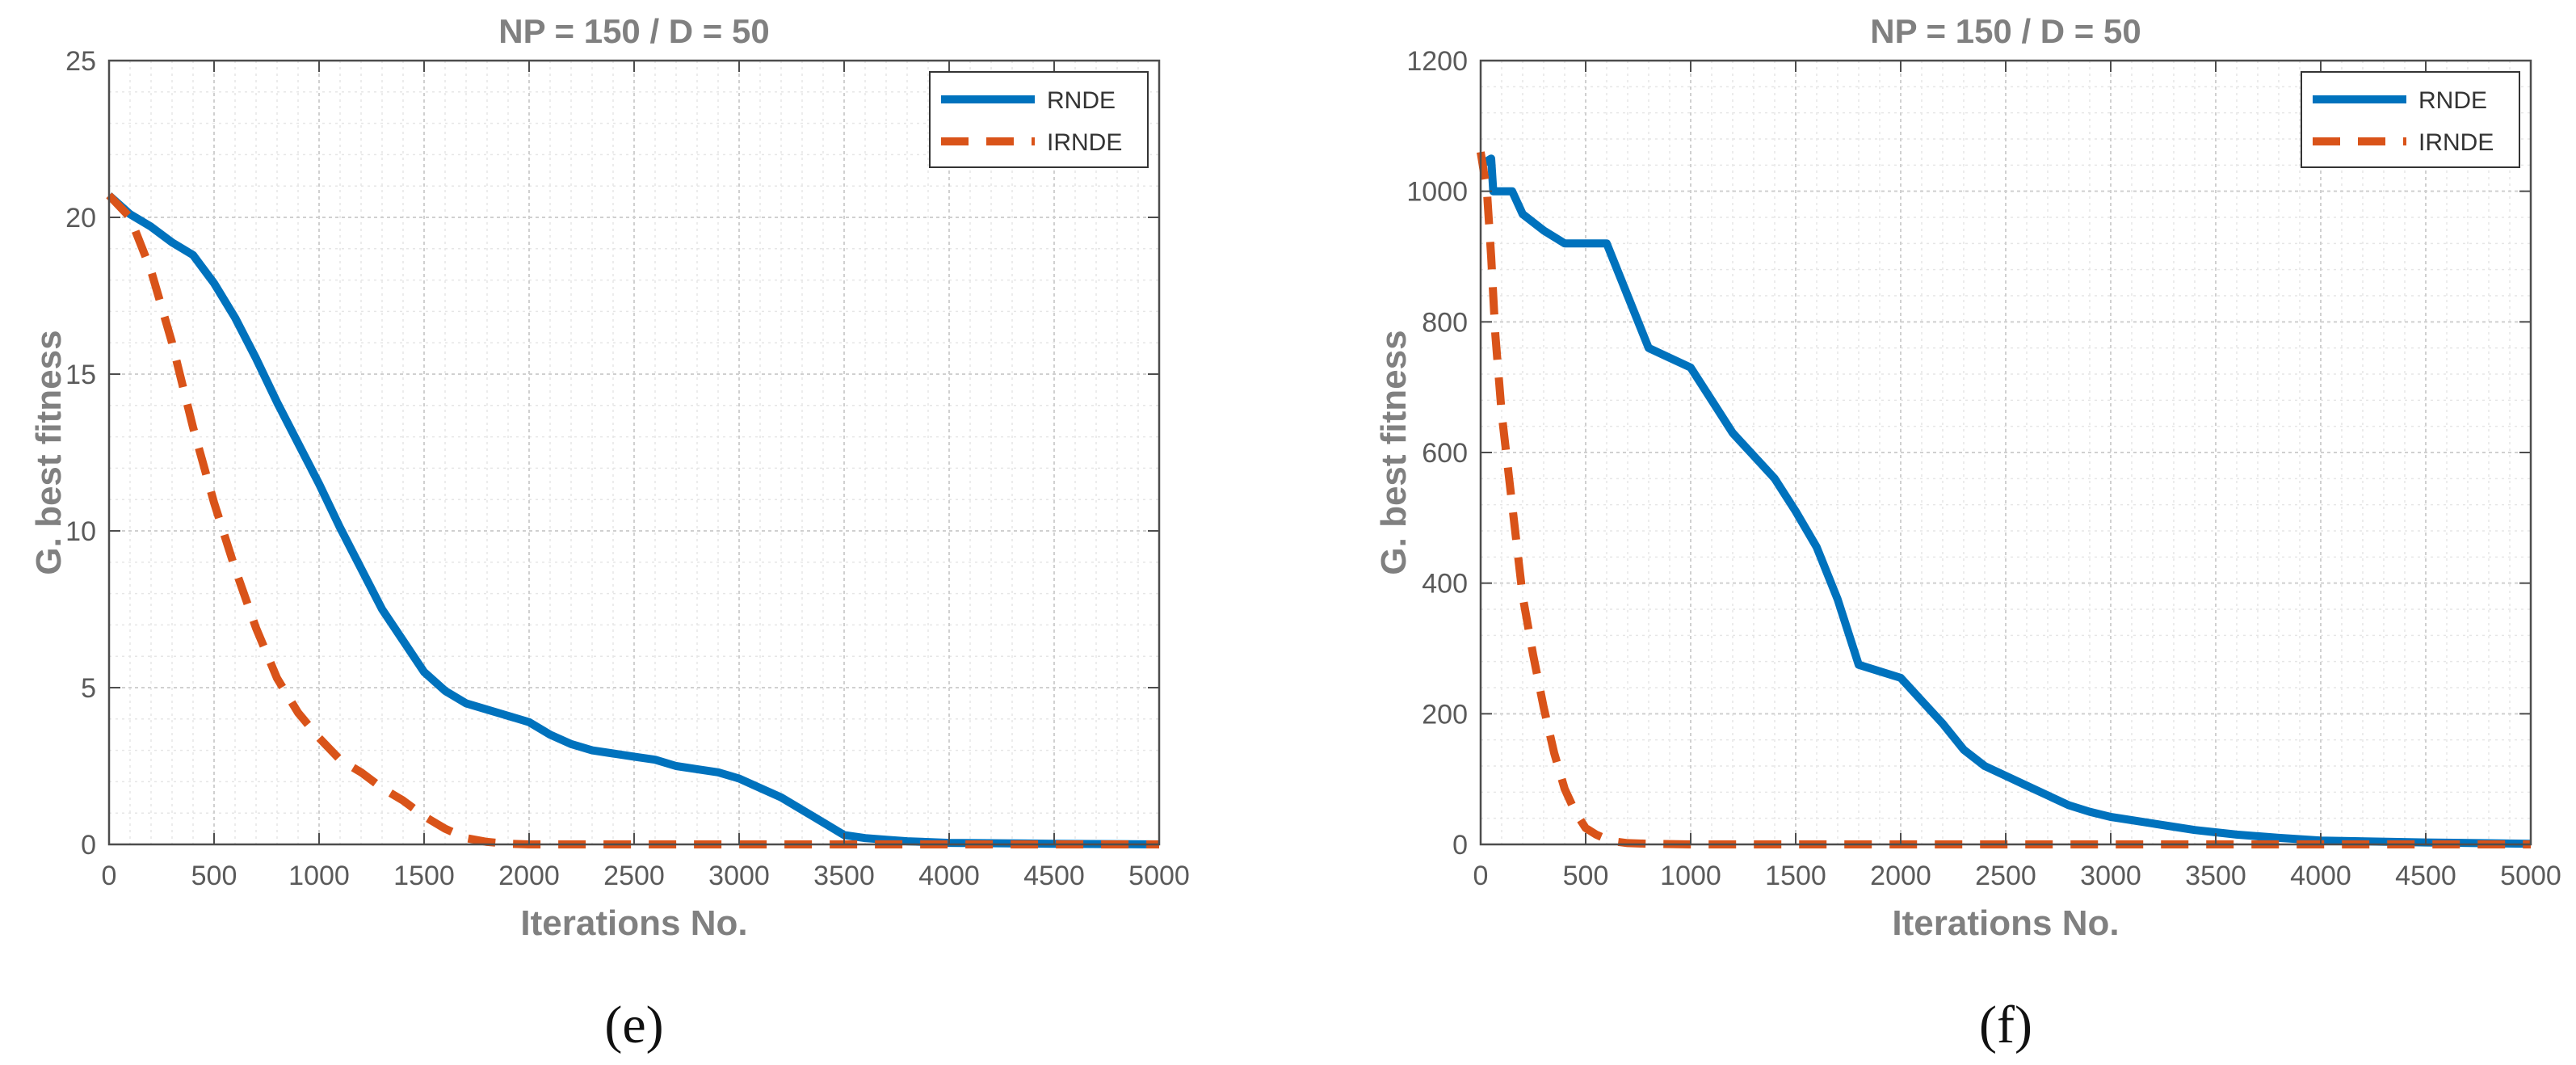 The width and height of the screenshot is (2576, 1065). I want to click on chart-1-legend-label-irnde: IRNDE, so click(1084, 142).